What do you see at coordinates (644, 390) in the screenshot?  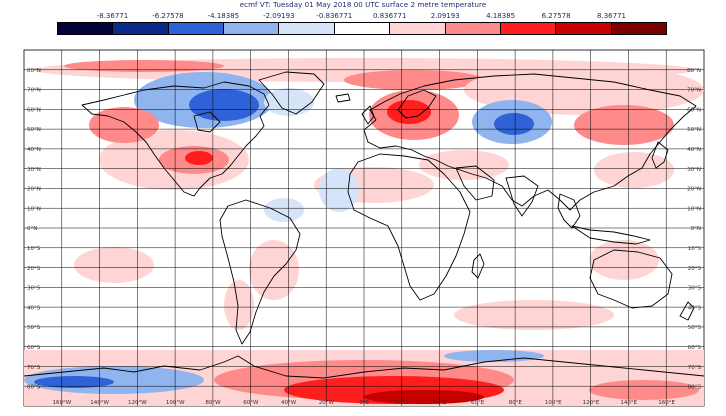 I see `anomaly-warm-antarctic-east` at bounding box center [644, 390].